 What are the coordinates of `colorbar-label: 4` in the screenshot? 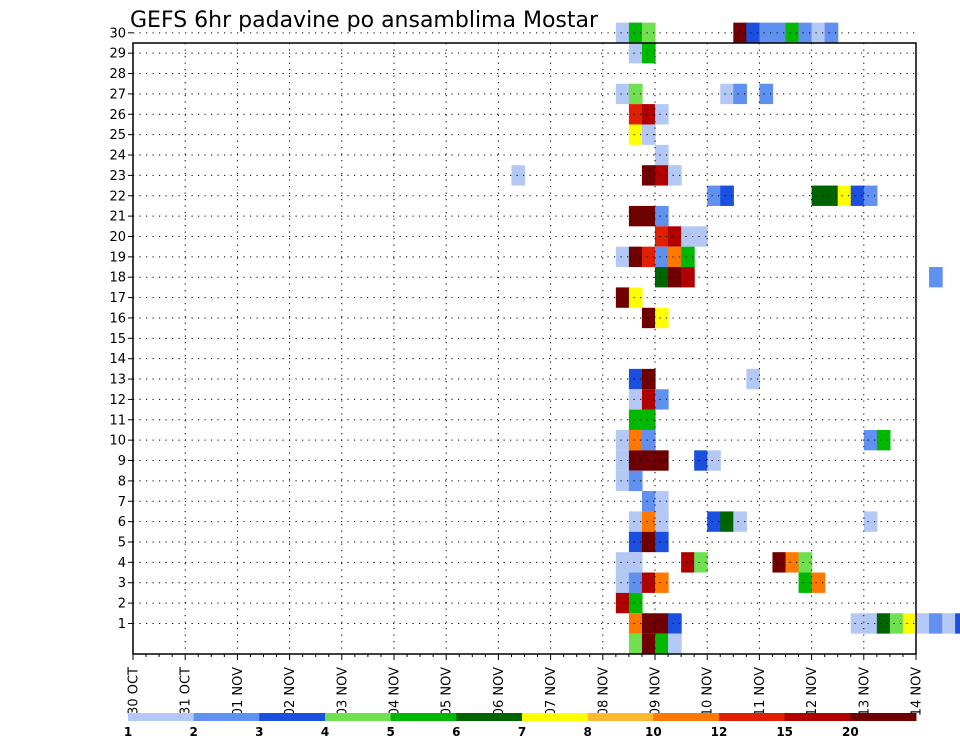 It's located at (325, 732).